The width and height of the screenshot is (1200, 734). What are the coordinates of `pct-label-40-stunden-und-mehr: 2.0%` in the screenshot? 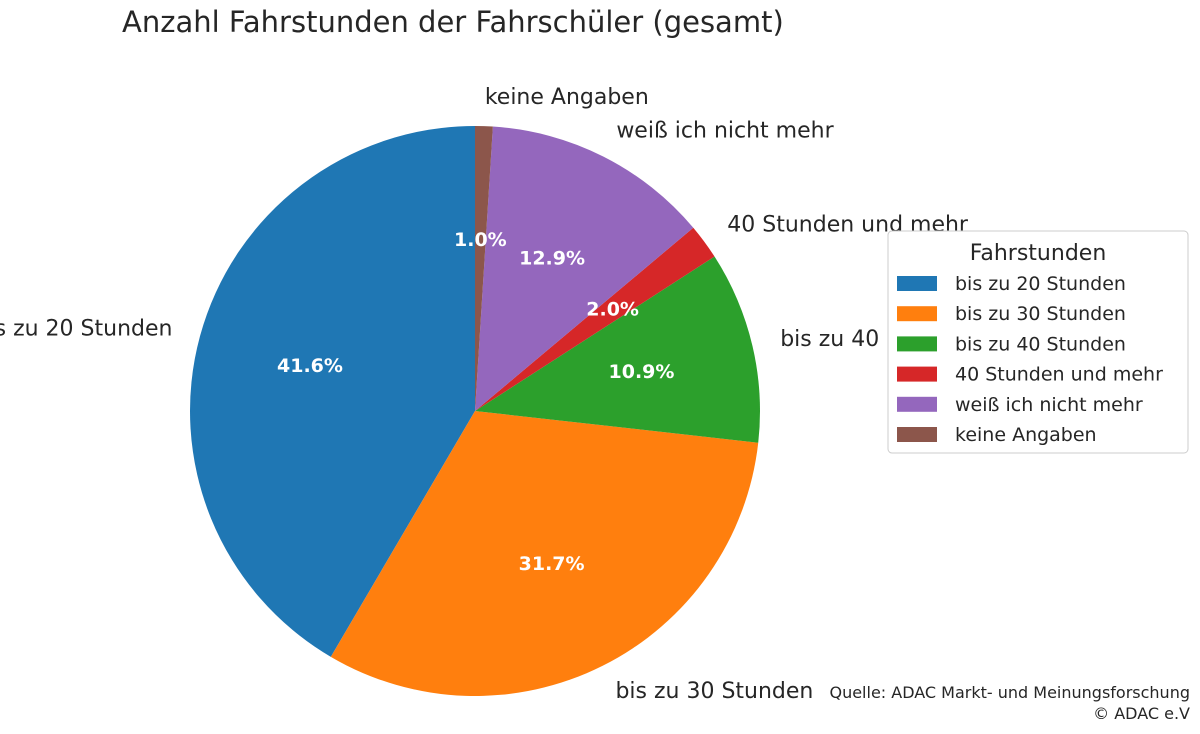 It's located at (612, 309).